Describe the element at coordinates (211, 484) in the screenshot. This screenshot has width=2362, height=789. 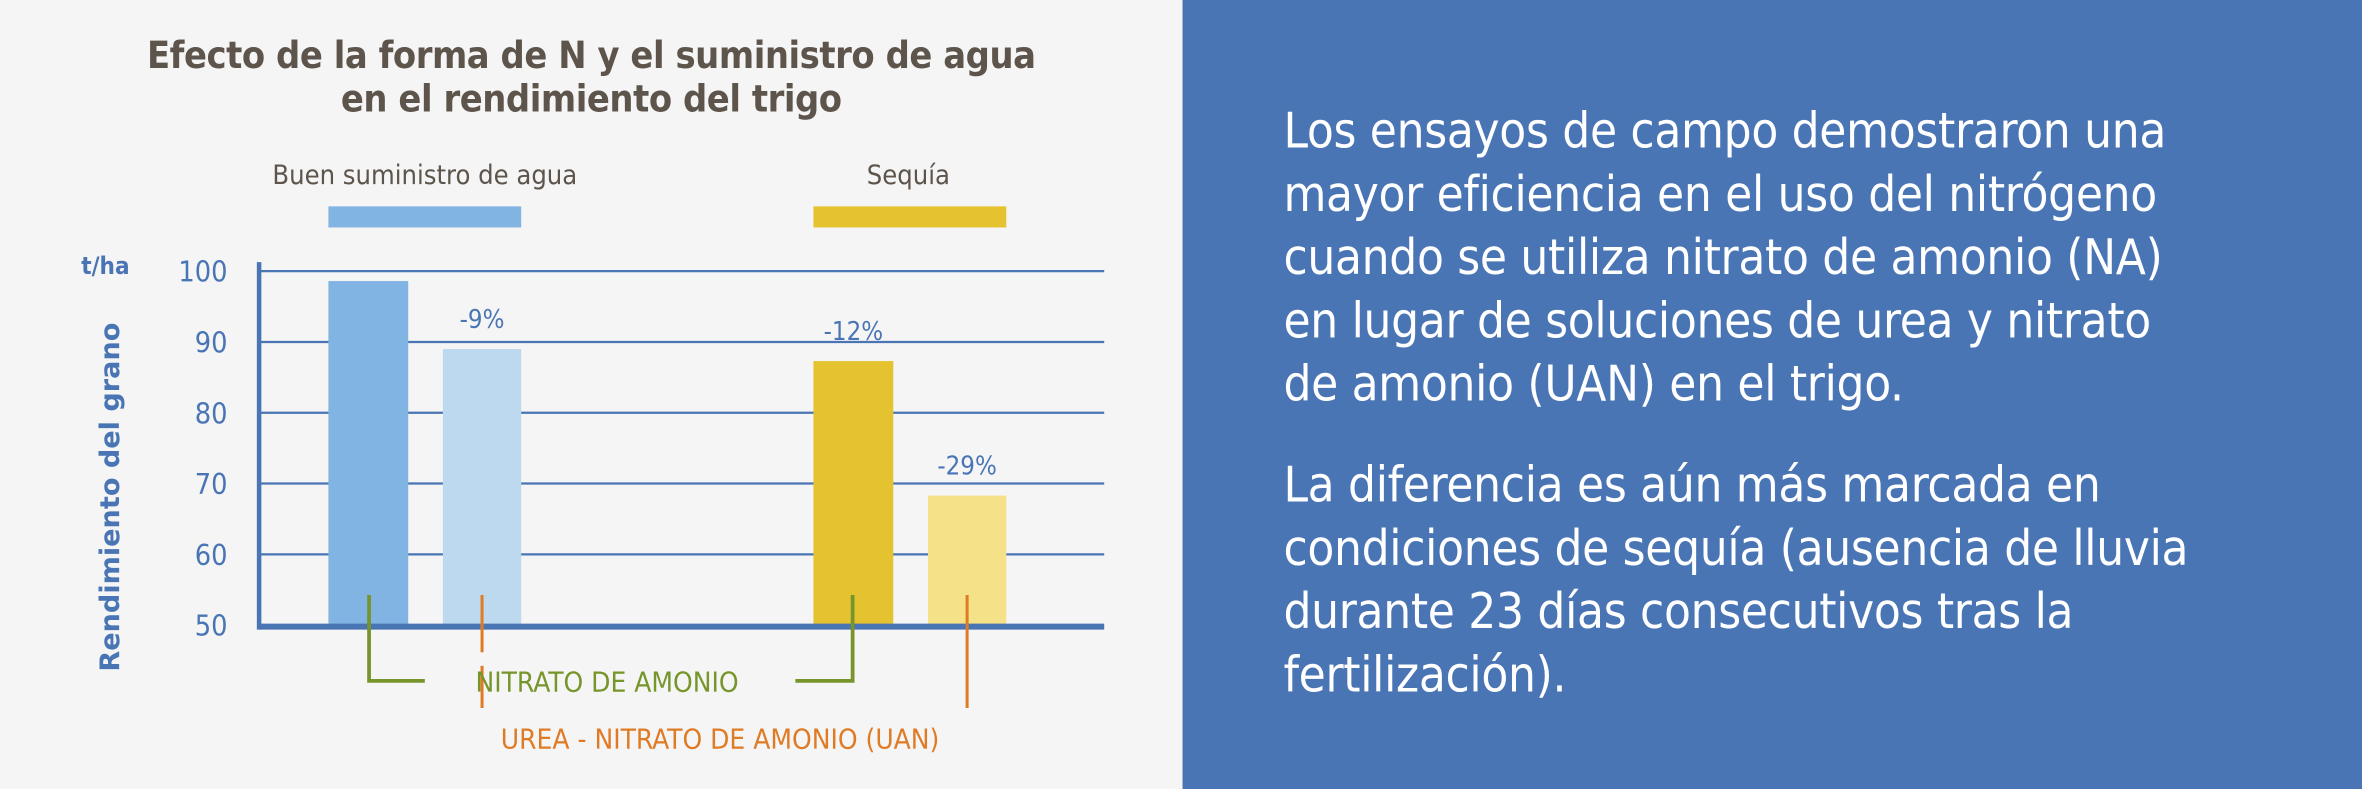
I see `y-tick-label: 70` at that location.